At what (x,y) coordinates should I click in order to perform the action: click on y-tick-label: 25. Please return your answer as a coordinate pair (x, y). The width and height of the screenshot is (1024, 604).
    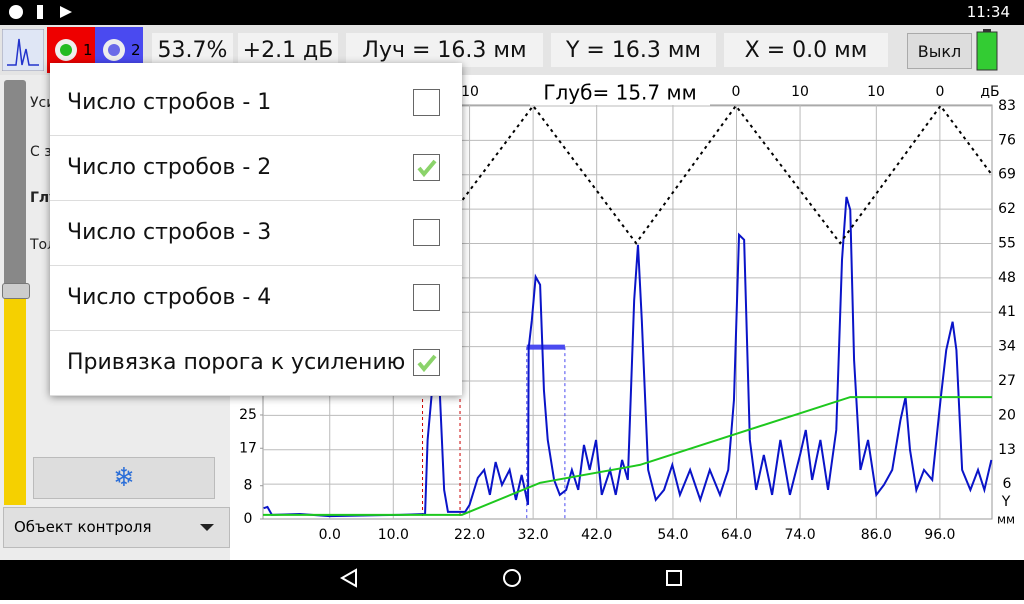
    Looking at the image, I should click on (248, 415).